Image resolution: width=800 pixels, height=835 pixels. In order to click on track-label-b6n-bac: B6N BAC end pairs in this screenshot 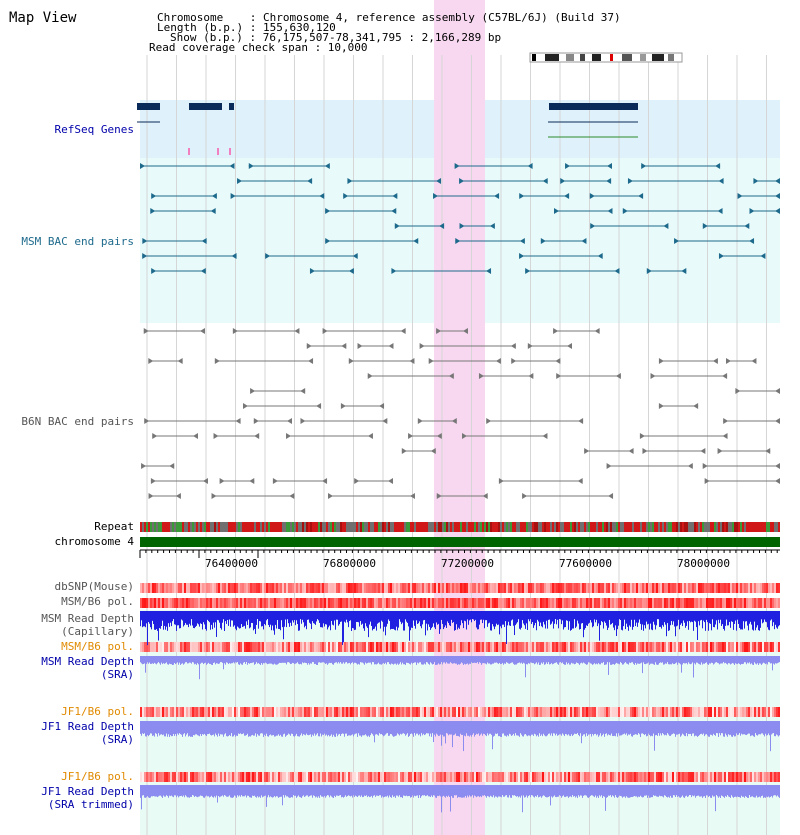, I will do `click(77, 421)`.